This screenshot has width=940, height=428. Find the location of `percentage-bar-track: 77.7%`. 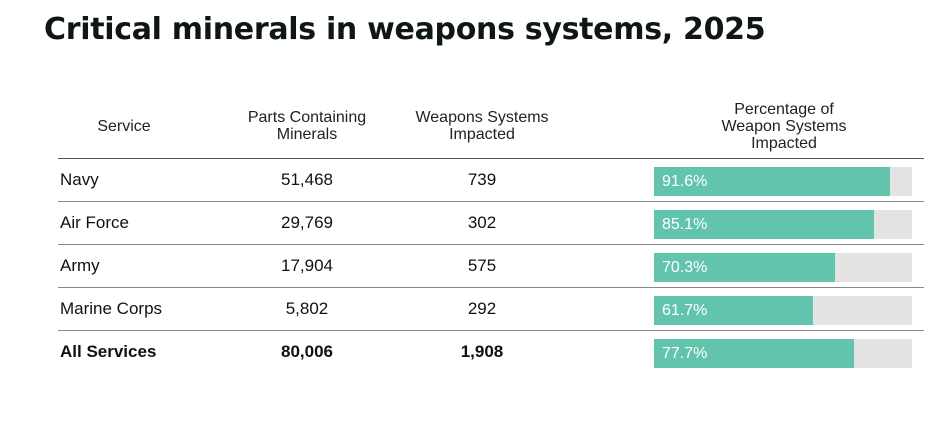

percentage-bar-track: 77.7% is located at coordinates (783, 353).